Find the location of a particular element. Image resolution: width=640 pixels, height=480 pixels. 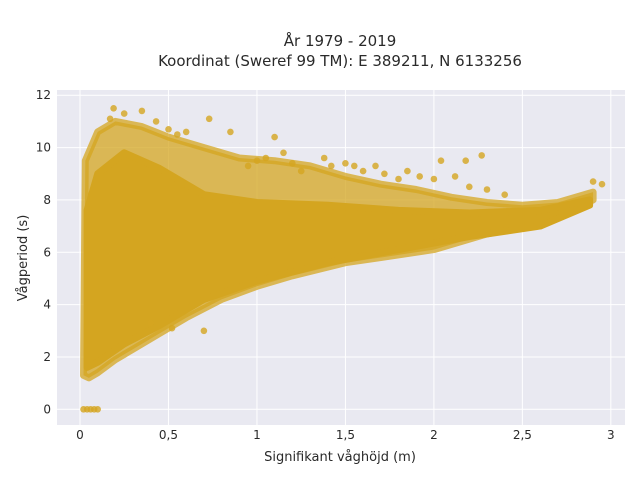

zero-point is located at coordinates (97, 409).